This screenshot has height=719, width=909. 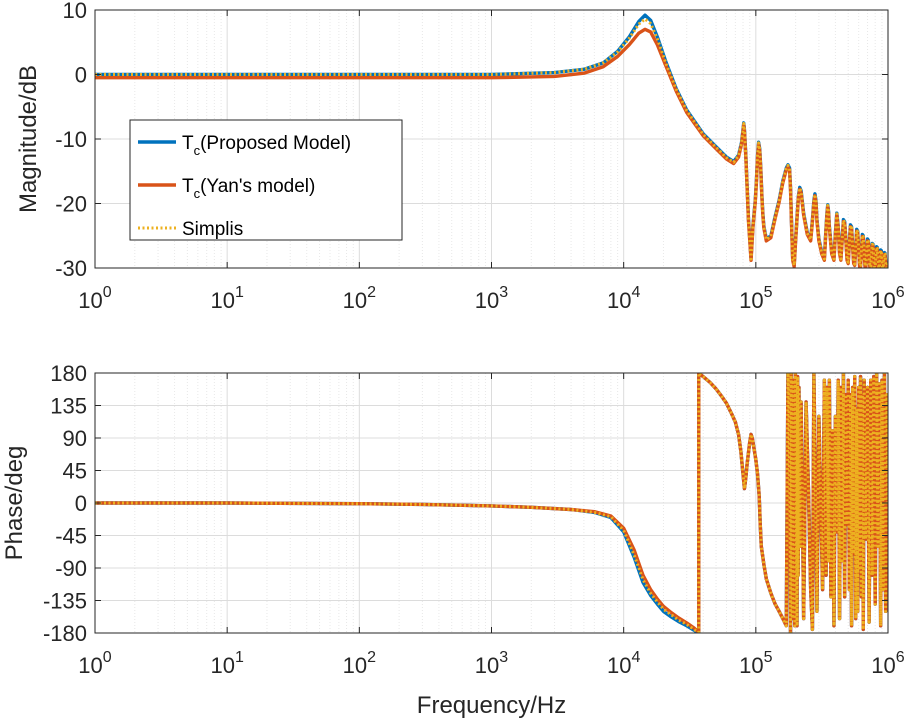 I want to click on y-tick-label: 10, so click(x=75, y=11).